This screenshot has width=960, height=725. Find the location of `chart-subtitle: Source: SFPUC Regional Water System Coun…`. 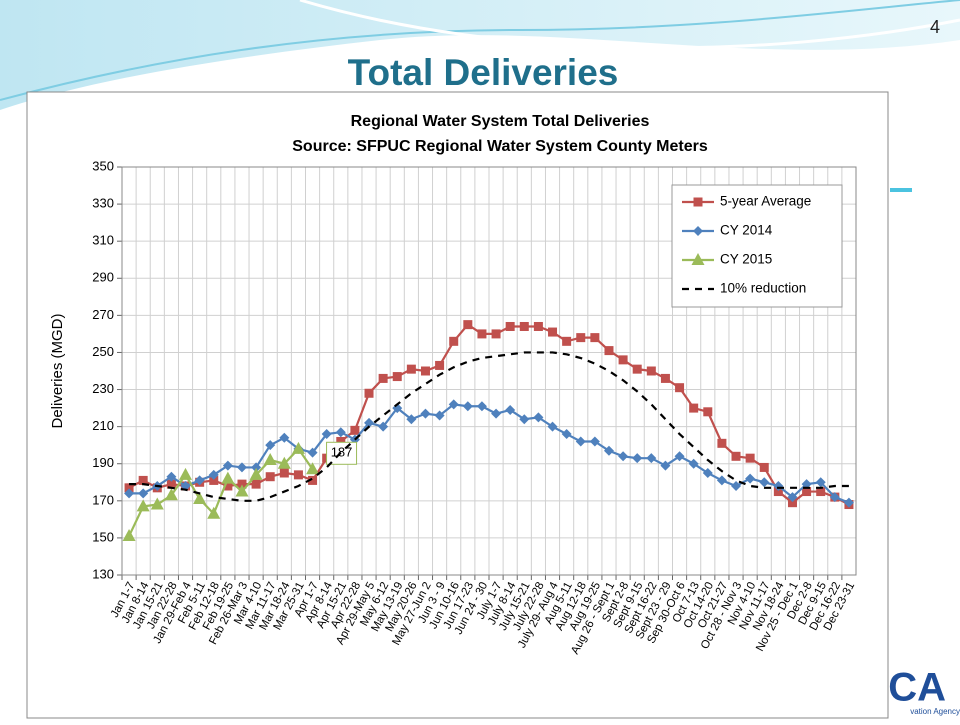

chart-subtitle: Source: SFPUC Regional Water System Coun… is located at coordinates (500, 146).